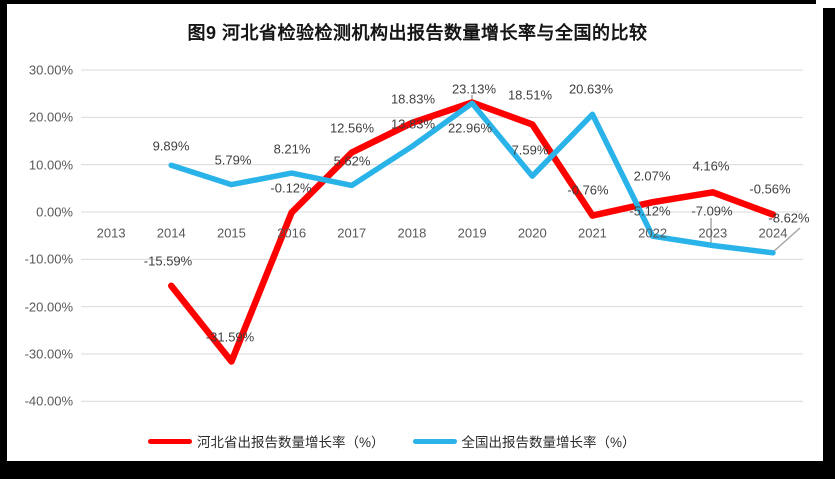  What do you see at coordinates (417, 470) in the screenshot?
I see `scan-edge-bottom` at bounding box center [417, 470].